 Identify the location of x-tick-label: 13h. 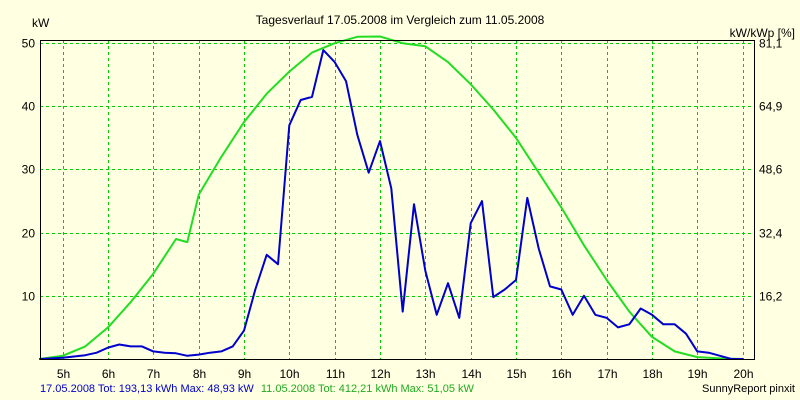
(425, 374).